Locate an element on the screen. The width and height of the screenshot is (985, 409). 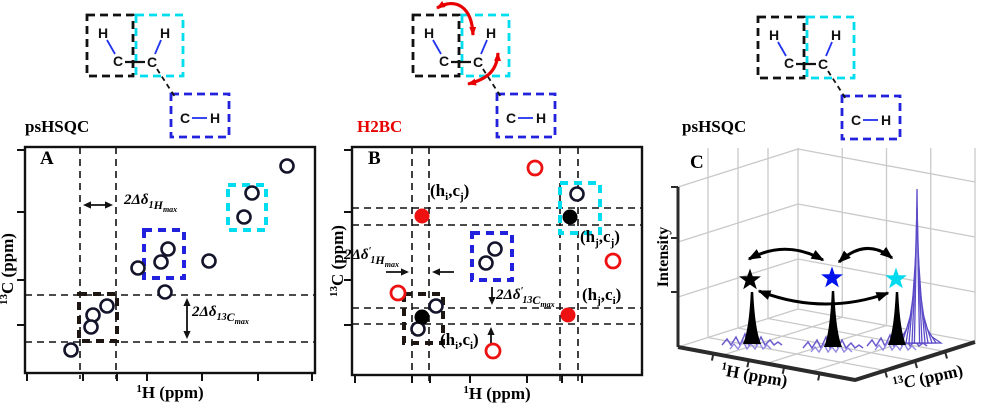
molecule-left-drawing: H C C H C H is located at coordinates (158, 76).